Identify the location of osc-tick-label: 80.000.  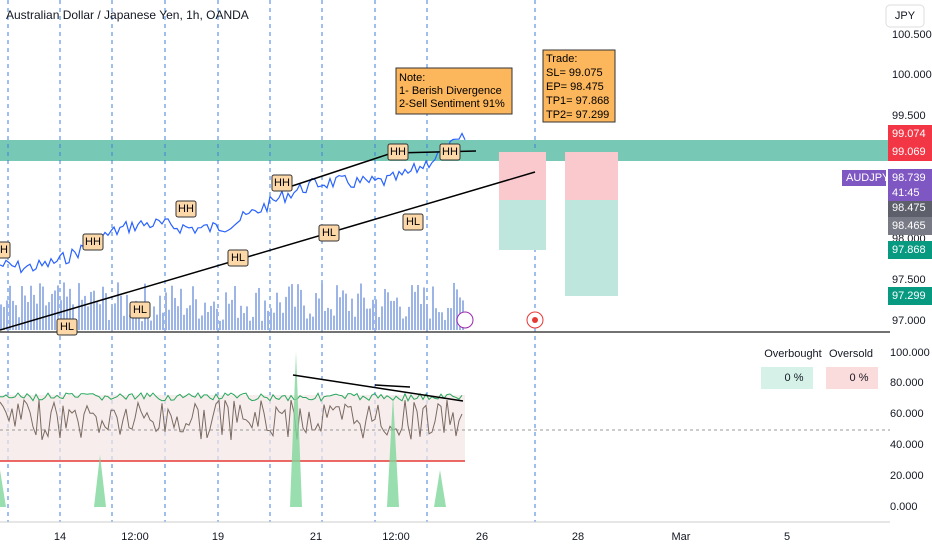
(907, 383).